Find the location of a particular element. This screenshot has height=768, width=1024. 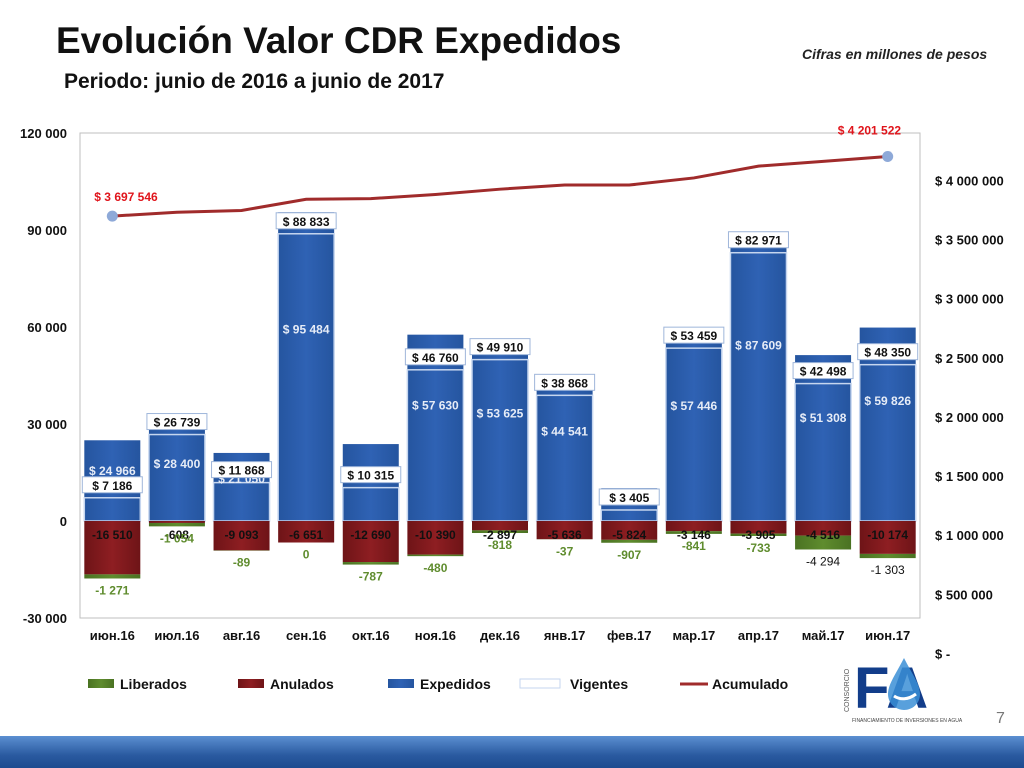

legend-swatch-vigentes is located at coordinates (540, 683).